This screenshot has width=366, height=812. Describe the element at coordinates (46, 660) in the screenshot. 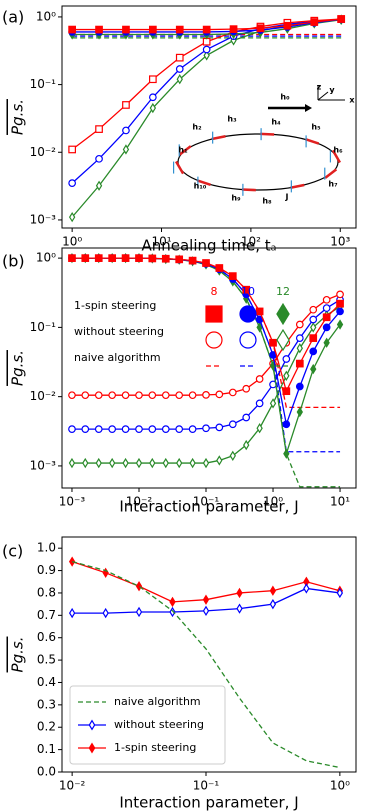

I see `y-tick-label: 0.5` at that location.